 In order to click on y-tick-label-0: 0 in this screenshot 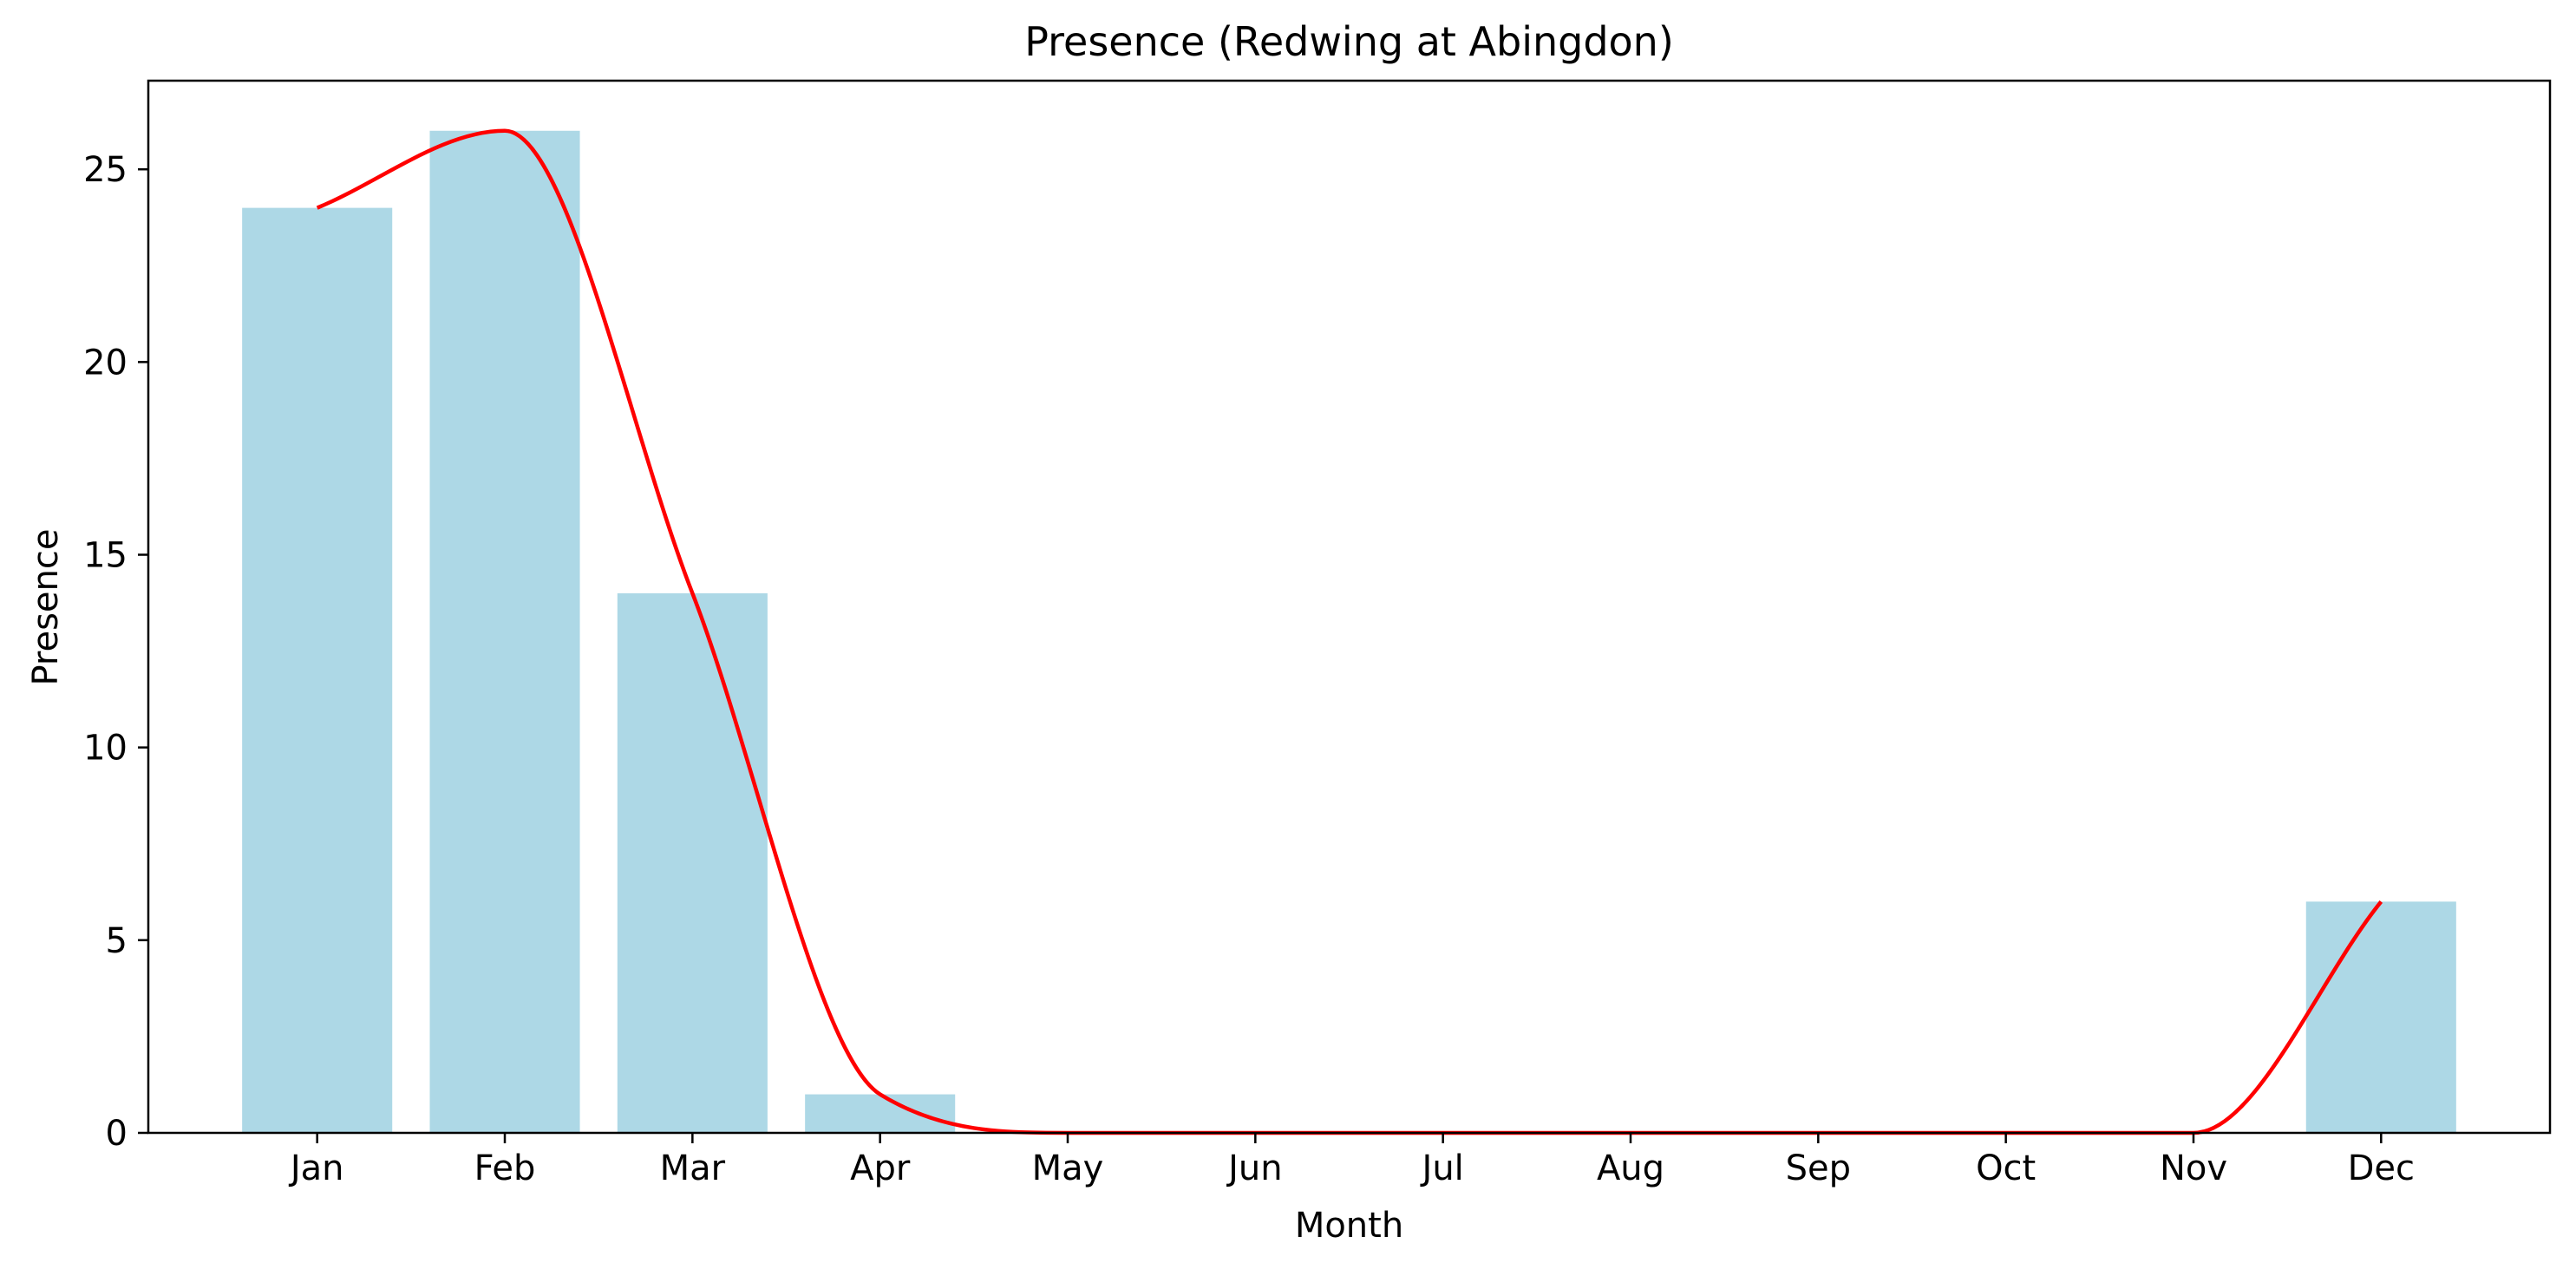, I will do `click(116, 1134)`.